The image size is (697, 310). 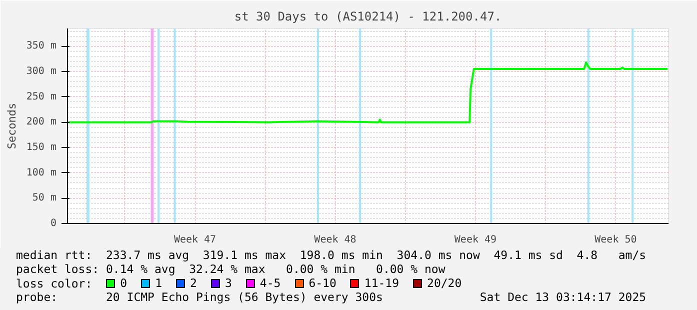 What do you see at coordinates (269, 283) in the screenshot?
I see `legend-label: 4-5` at bounding box center [269, 283].